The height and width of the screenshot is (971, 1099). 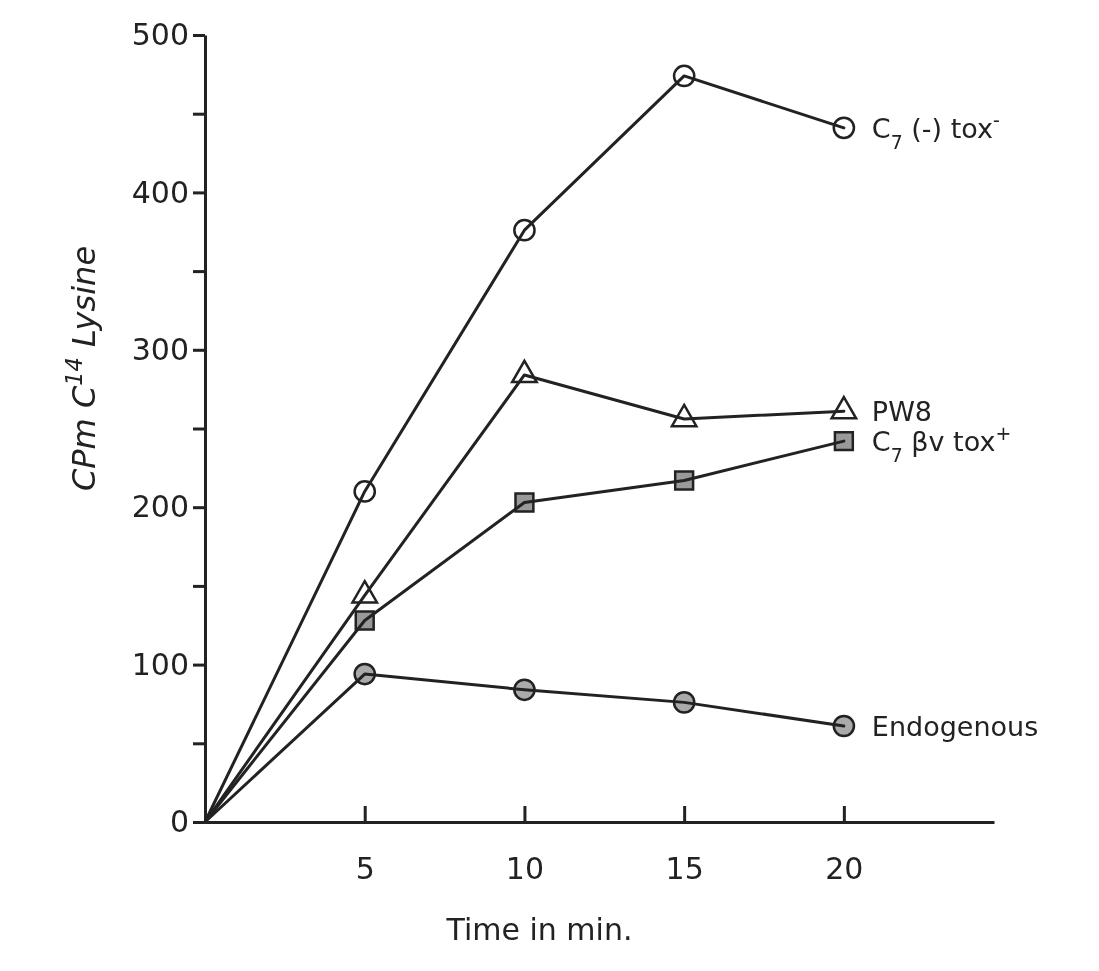 What do you see at coordinates (160, 349) in the screenshot?
I see `y-tick-label: 300` at bounding box center [160, 349].